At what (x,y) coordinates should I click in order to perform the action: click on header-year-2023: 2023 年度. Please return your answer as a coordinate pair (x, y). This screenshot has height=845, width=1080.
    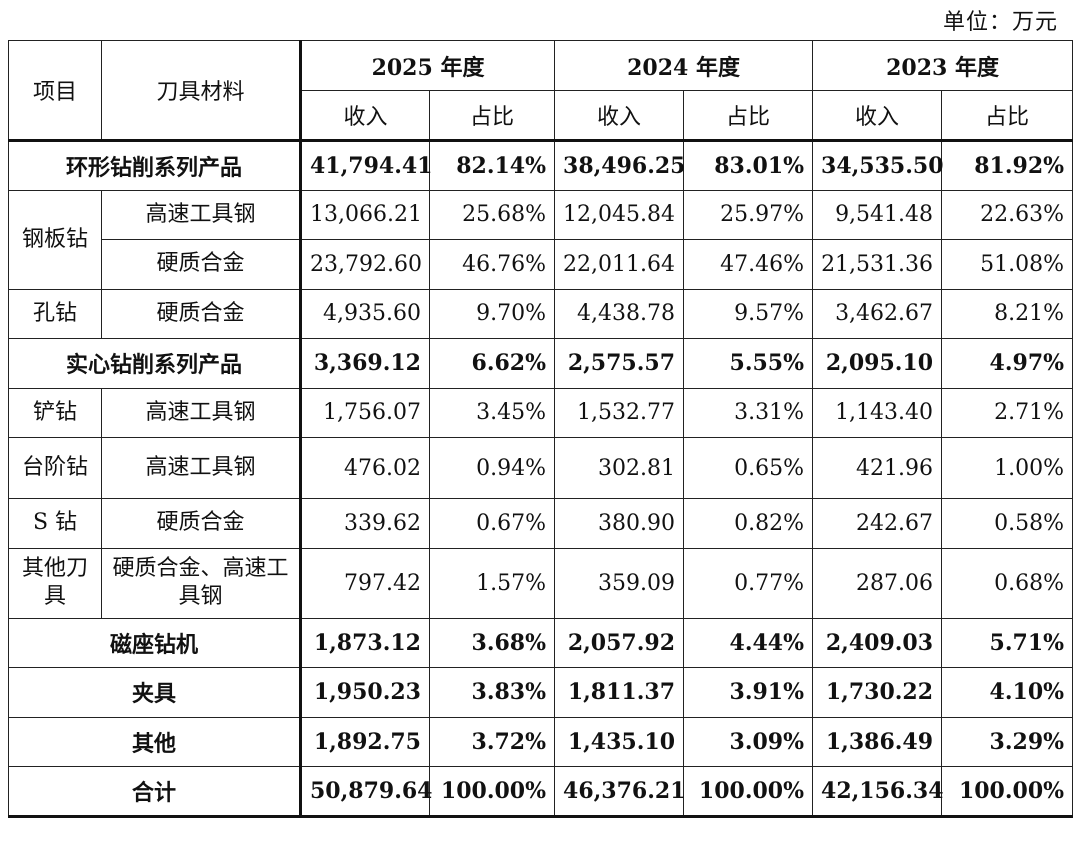
    Looking at the image, I should click on (943, 65).